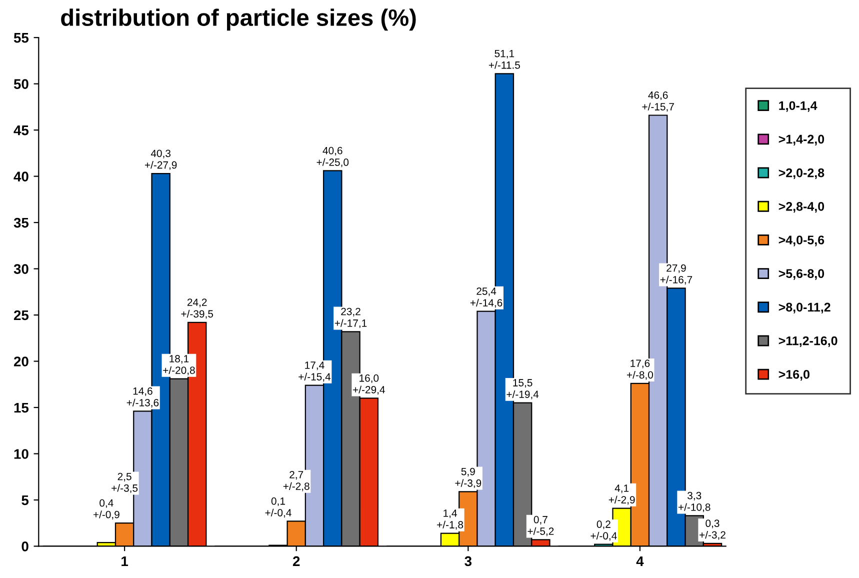  What do you see at coordinates (486, 298) in the screenshot?
I see `data-label: 25,4 +/-14,6` at bounding box center [486, 298].